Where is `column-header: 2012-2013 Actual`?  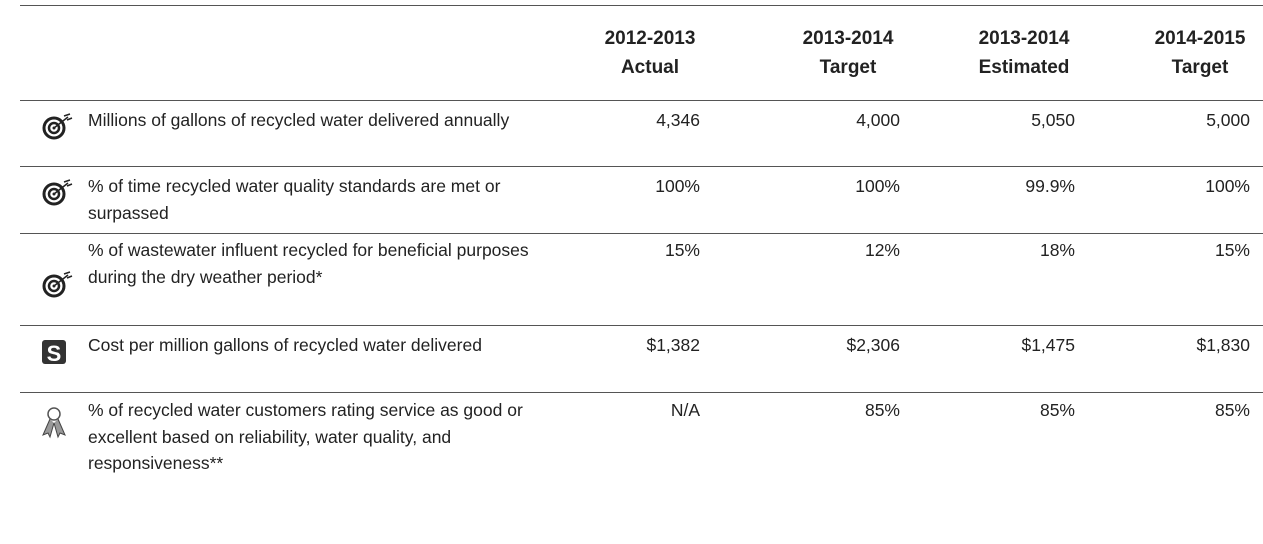
column-header: 2012-2013 Actual is located at coordinates (650, 53).